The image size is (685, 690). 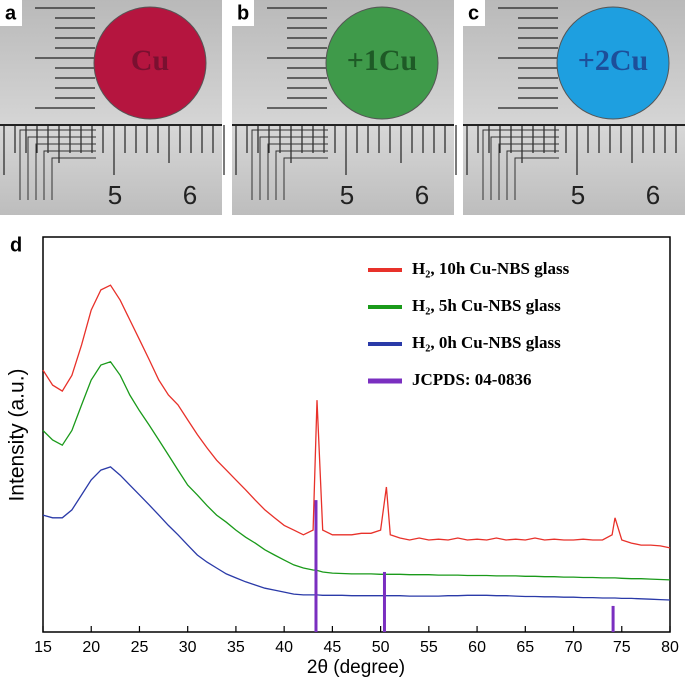 I want to click on x-tick-label: 30, so click(x=188, y=647).